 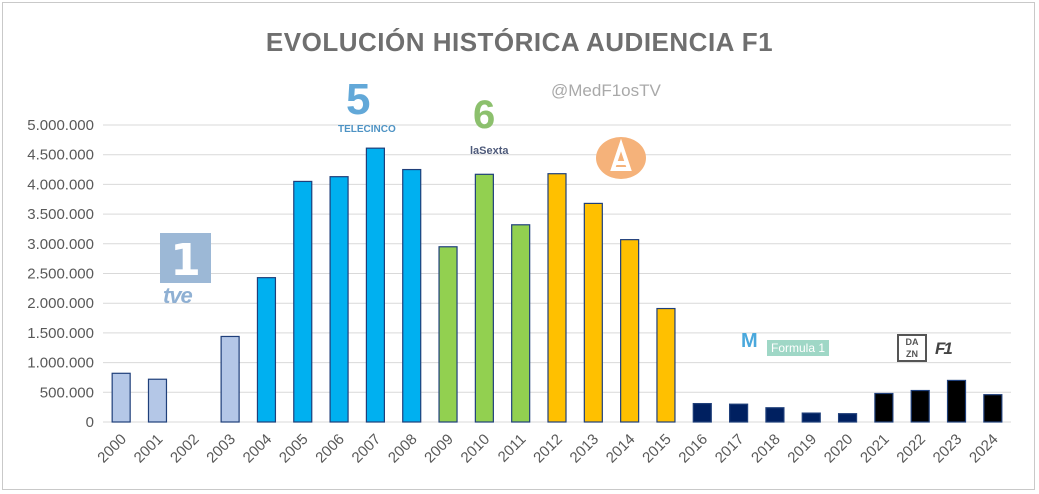 What do you see at coordinates (749, 341) in the screenshot?
I see `movistar-logo-mark: M` at bounding box center [749, 341].